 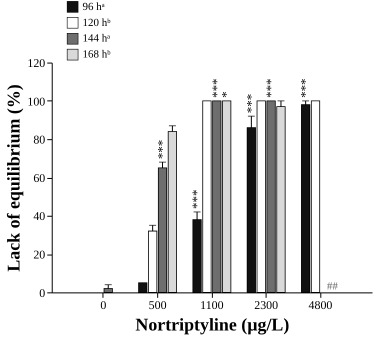 I want to click on y-tick-label: 120, so click(x=36, y=63).